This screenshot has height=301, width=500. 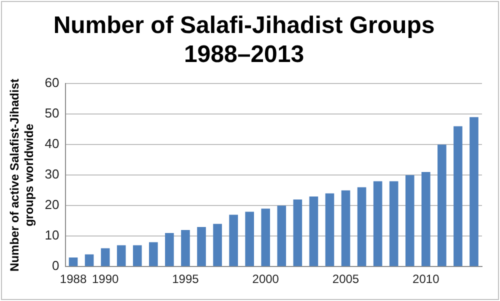 I want to click on y-tick-label: 0, so click(x=56, y=266).